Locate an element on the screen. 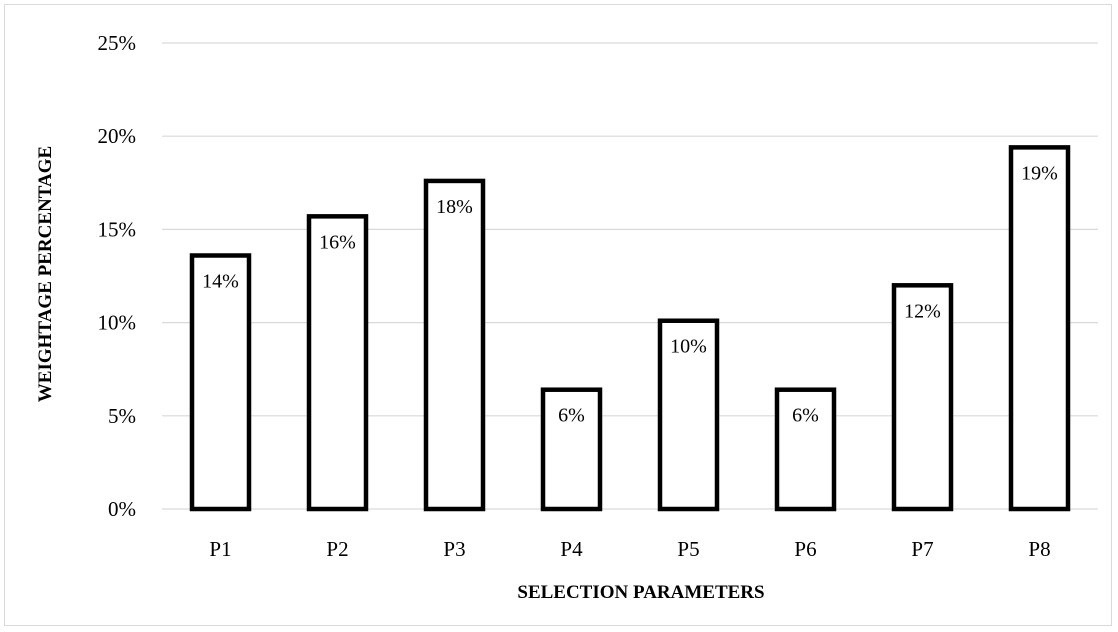 This screenshot has width=1118, height=632. y-axis-title: WEIGHTAGE PERCENTAGE is located at coordinates (45, 274).